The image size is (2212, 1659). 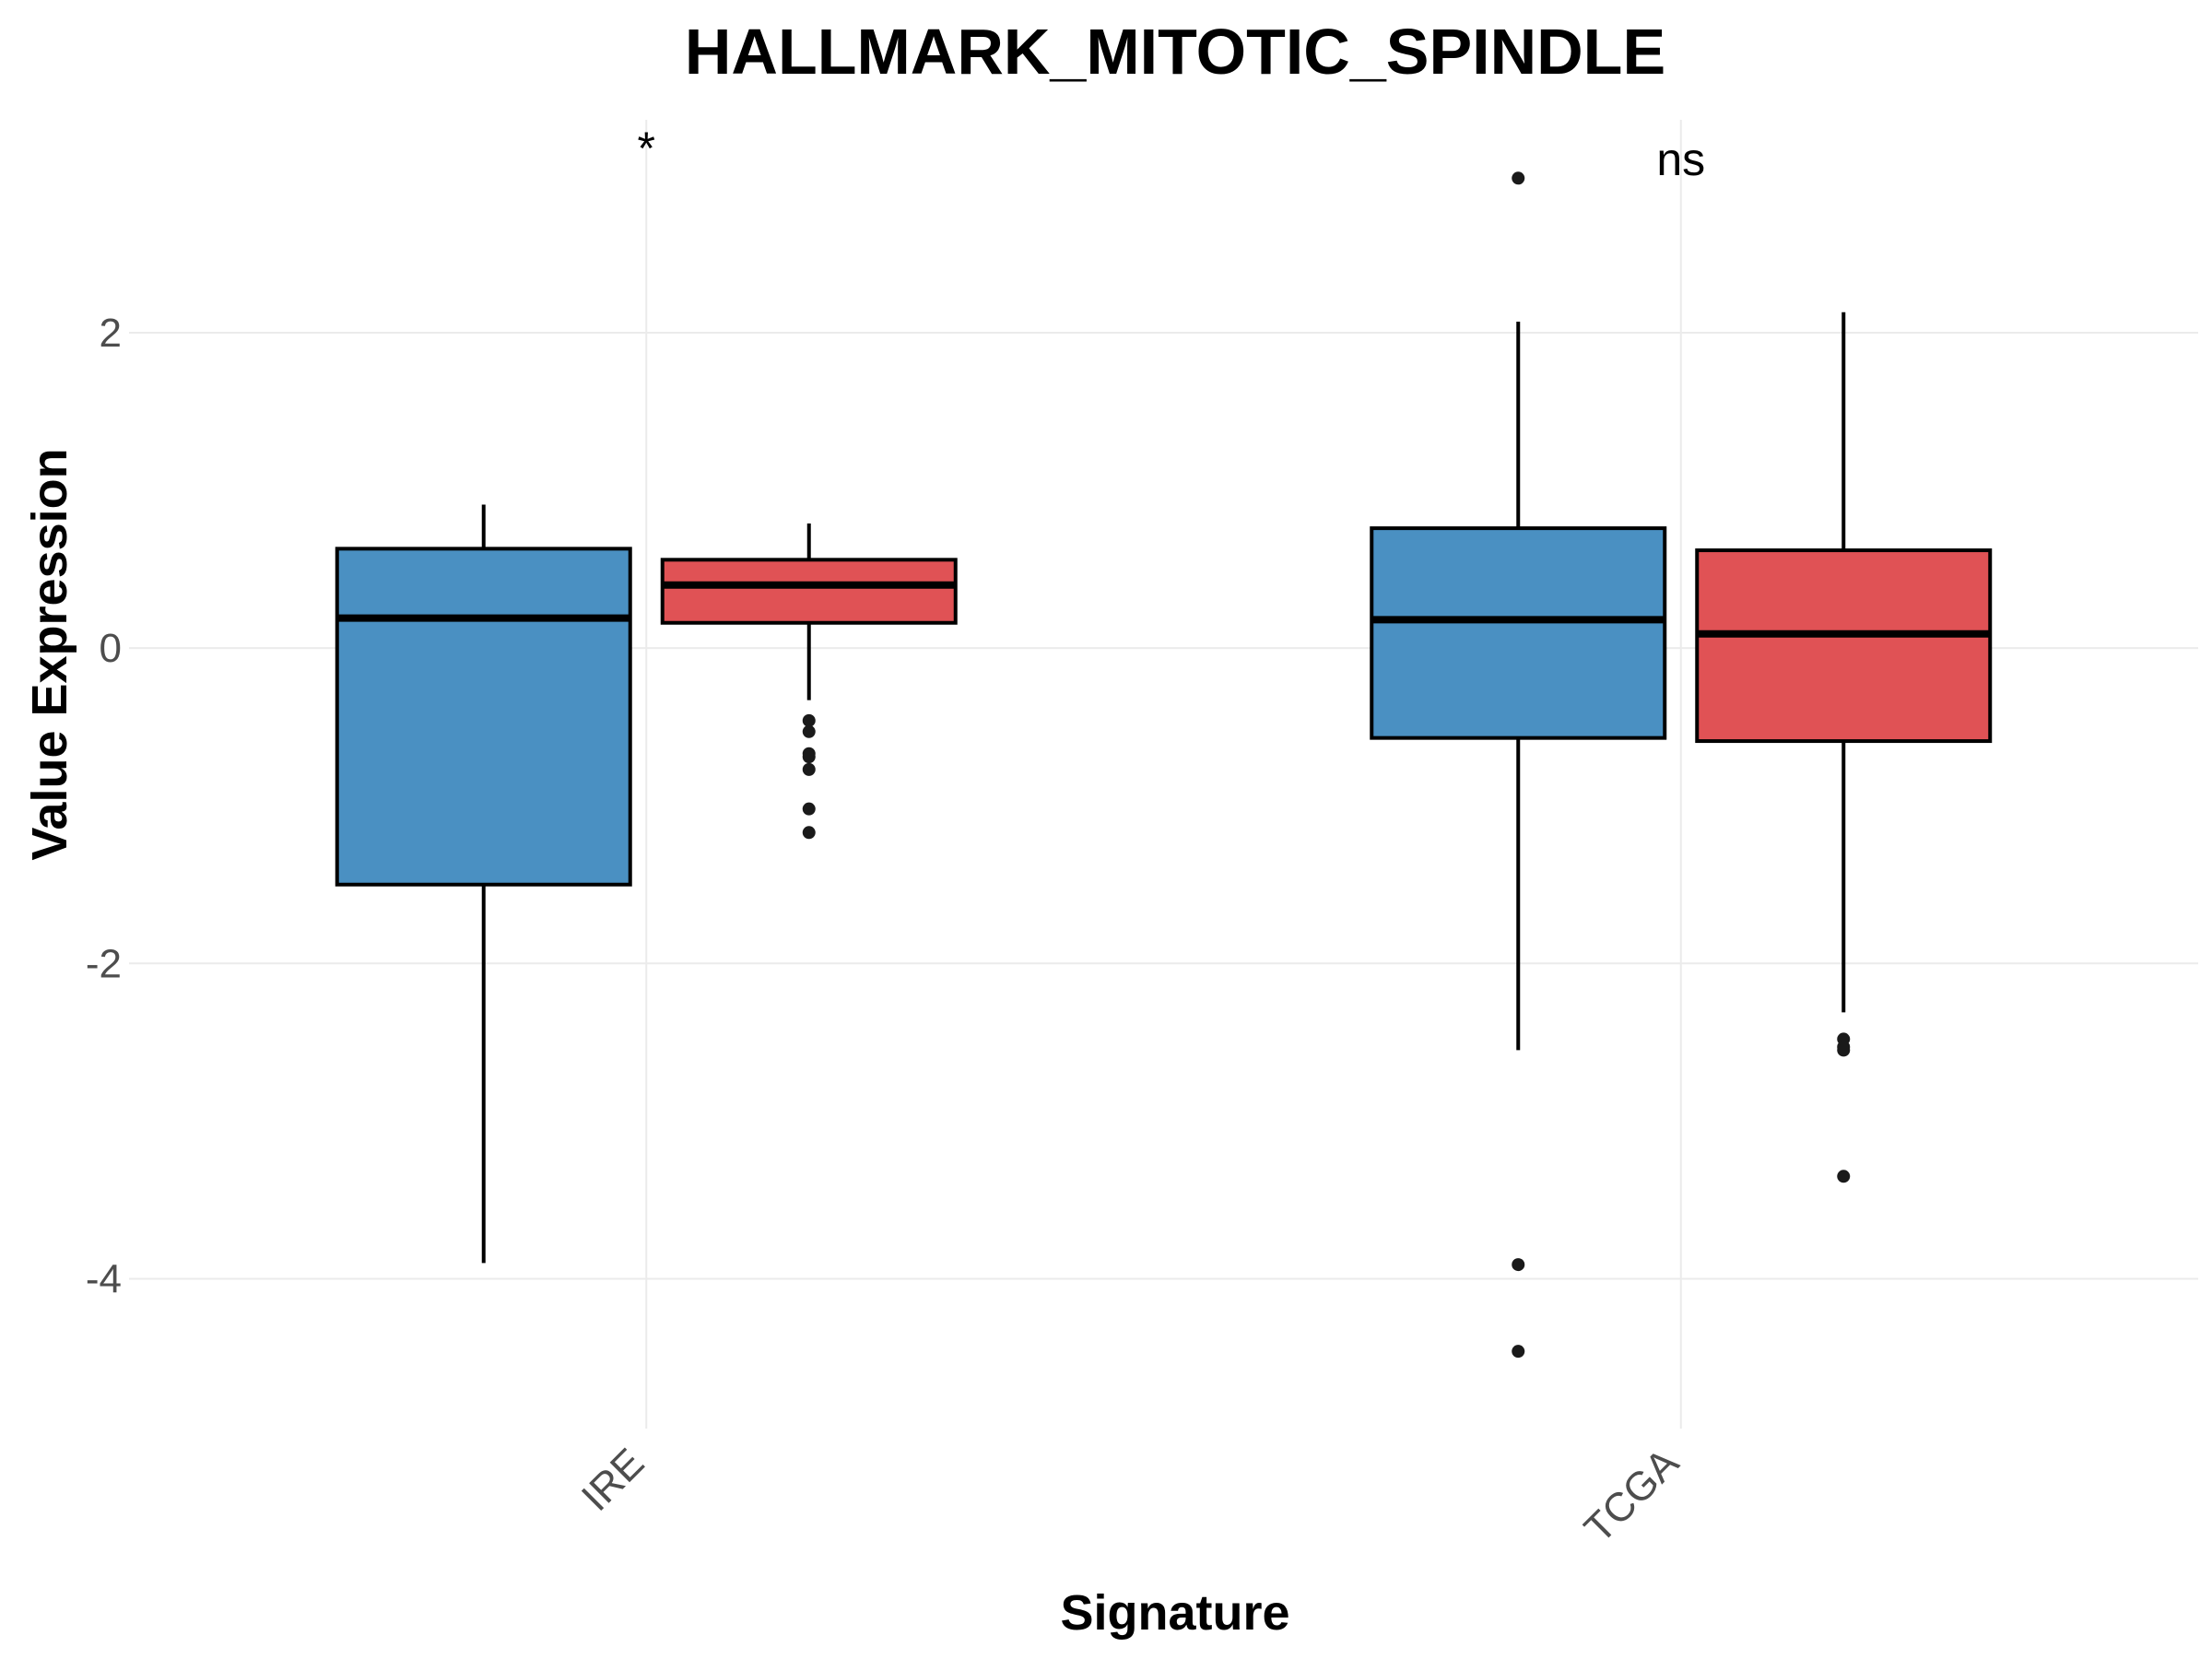 I want to click on significance-label: ns, so click(x=1680, y=159).